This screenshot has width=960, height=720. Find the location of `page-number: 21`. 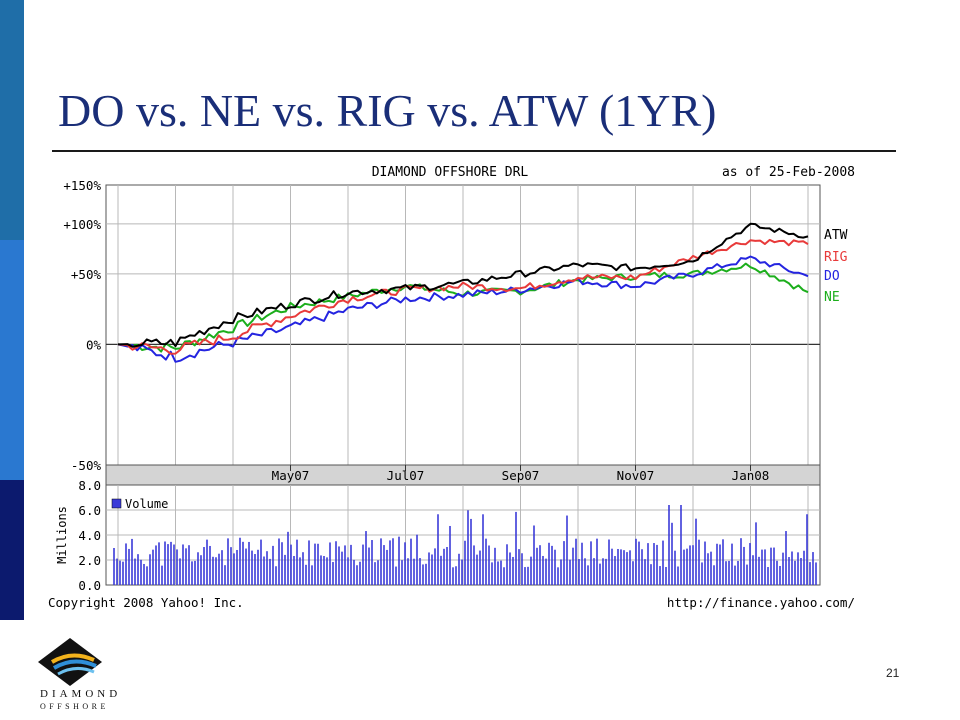

page-number: 21 is located at coordinates (893, 673).